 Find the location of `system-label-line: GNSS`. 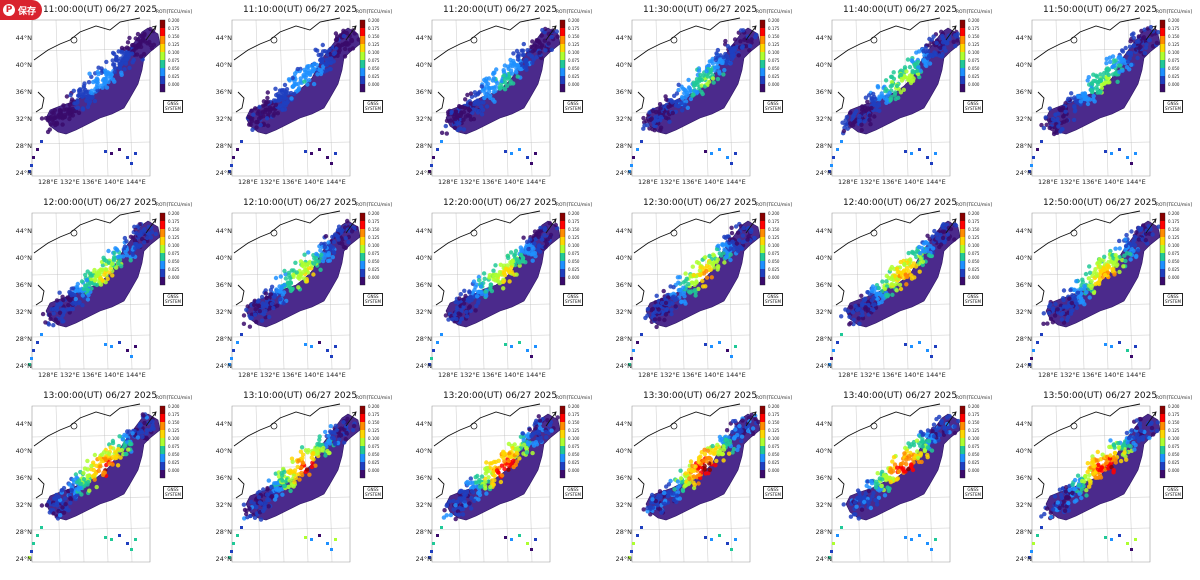

system-label-line: GNSS is located at coordinates (1173, 296).